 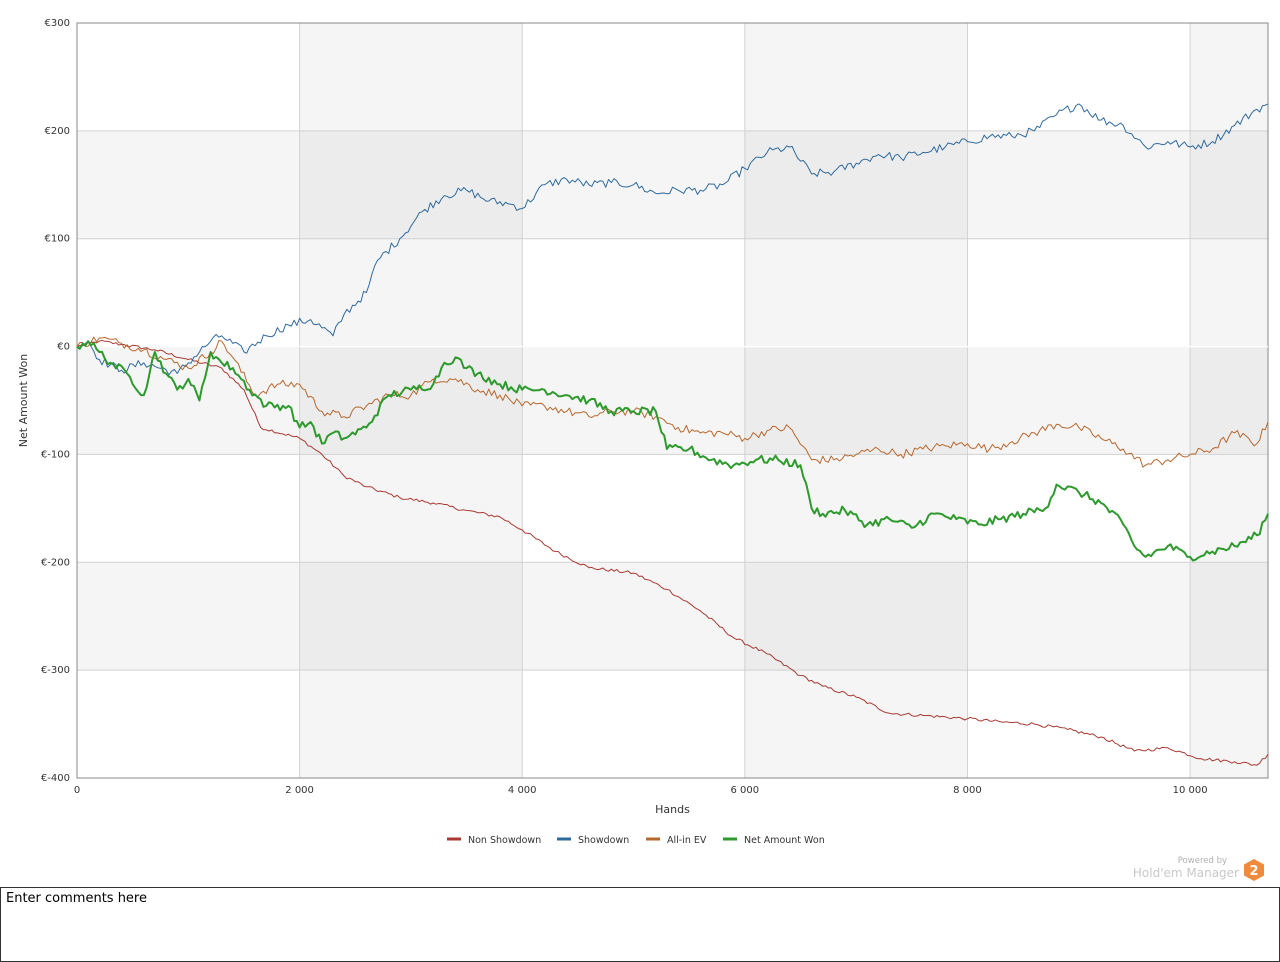 I want to click on x-tick-label: 4 000, so click(x=522, y=790).